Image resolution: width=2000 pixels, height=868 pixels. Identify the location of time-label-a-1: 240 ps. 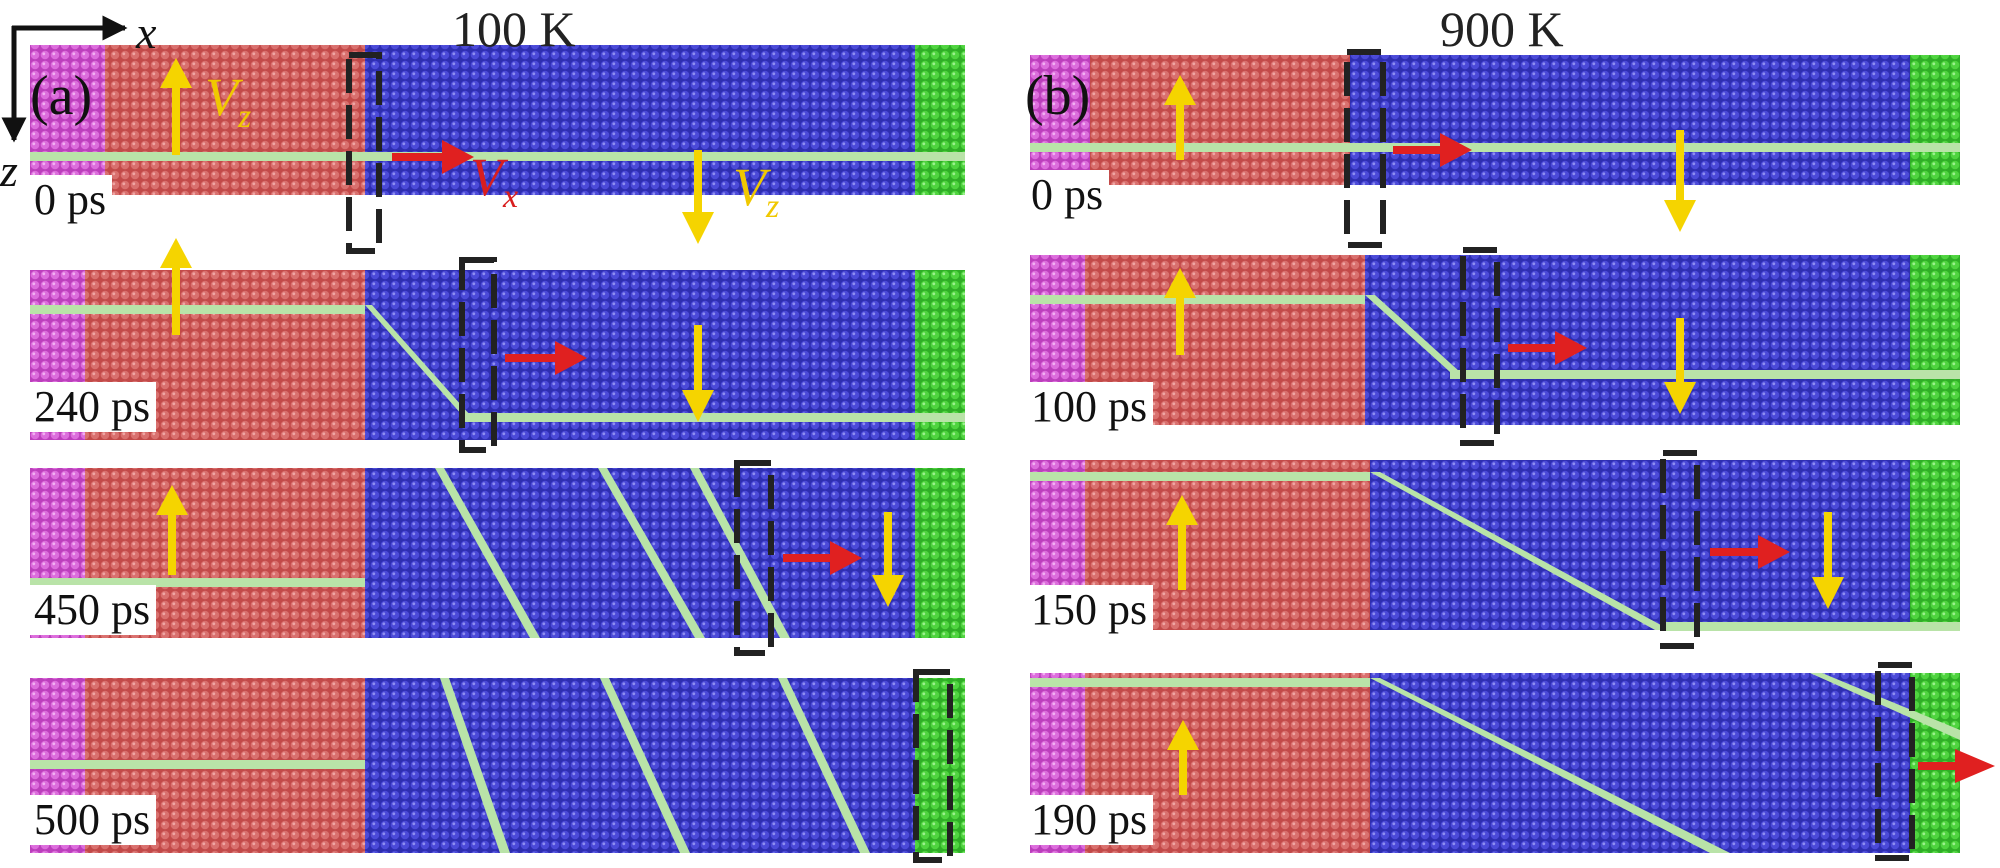
(92, 407).